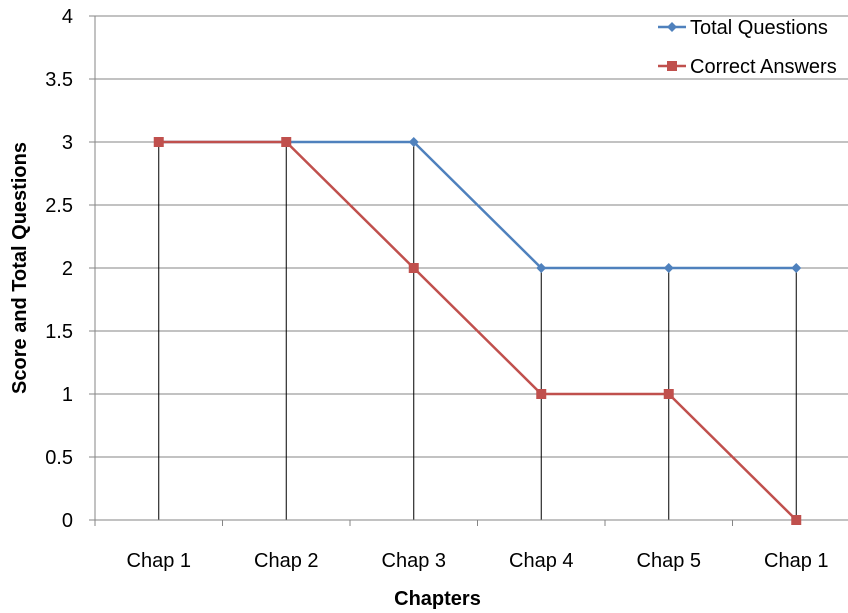  I want to click on legend-item: Total Questions, so click(743, 28).